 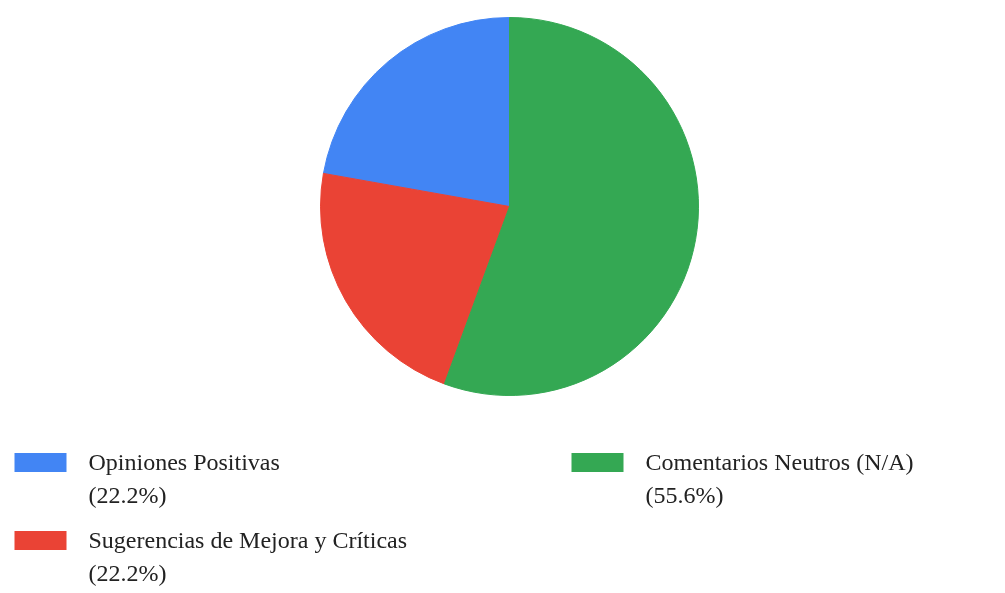 I want to click on legend-label: Comentarios Neutros (N/A), so click(x=779, y=461).